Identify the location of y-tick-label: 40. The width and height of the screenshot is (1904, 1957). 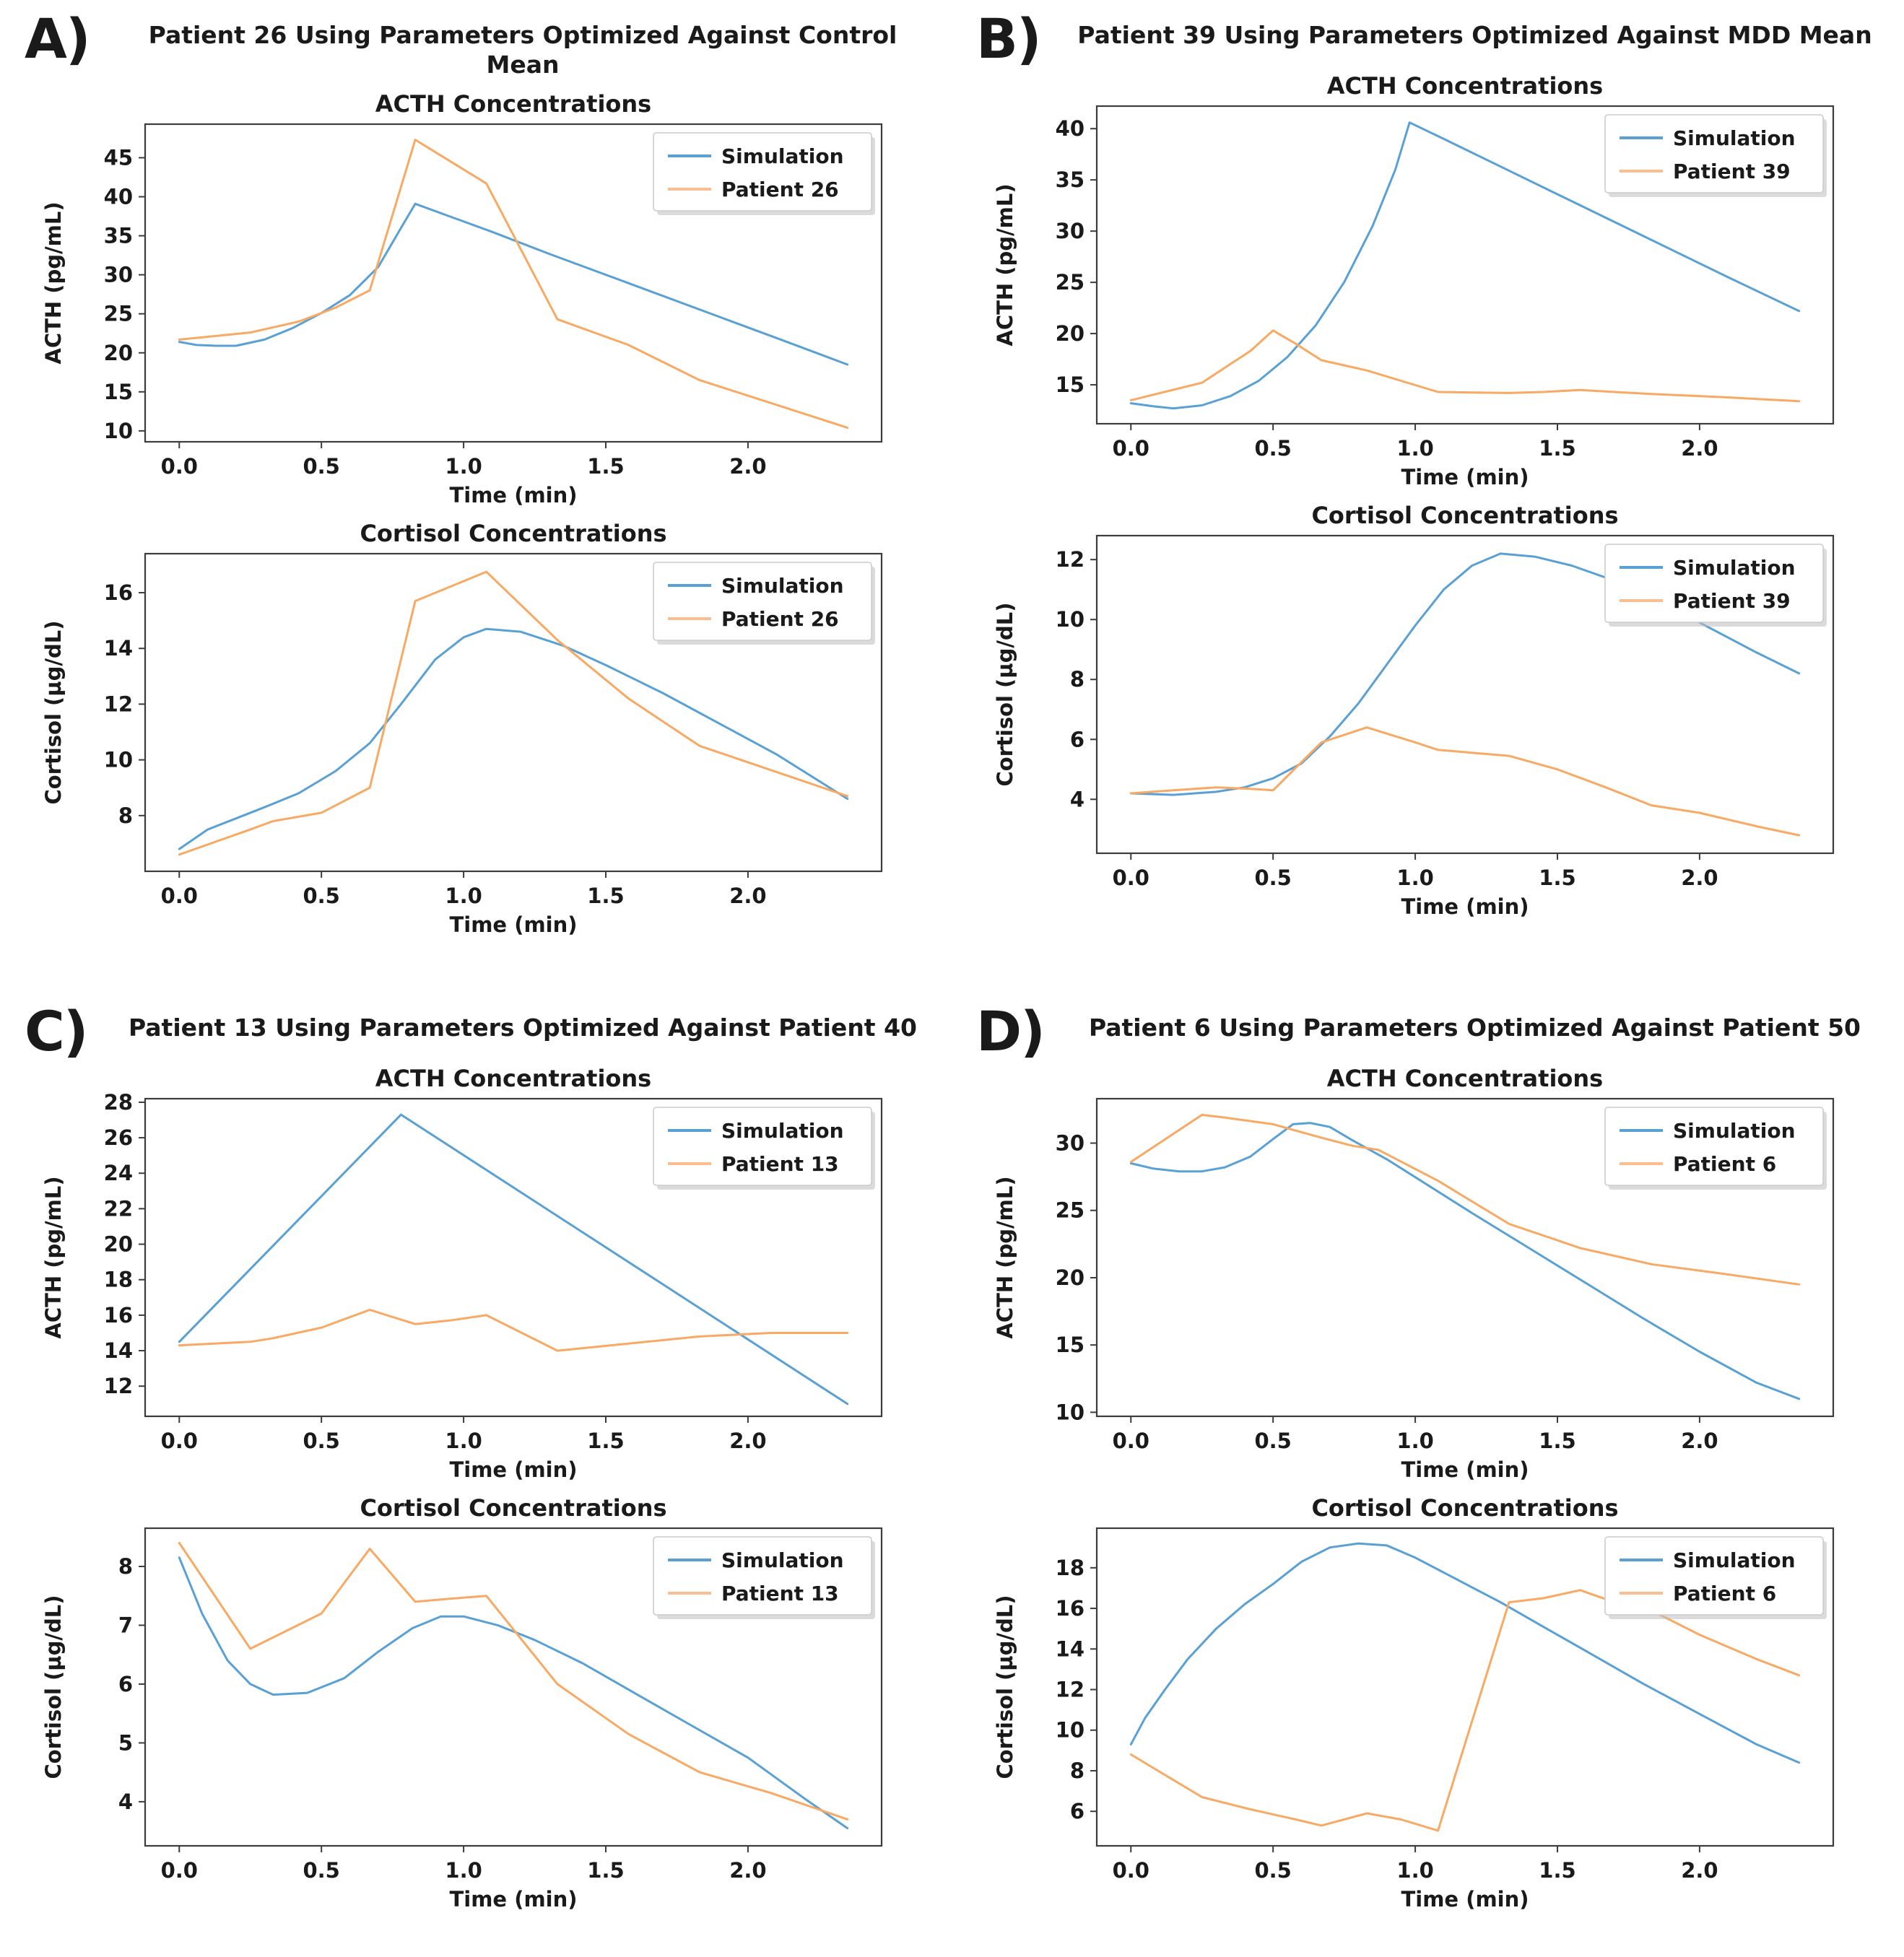
(118, 196).